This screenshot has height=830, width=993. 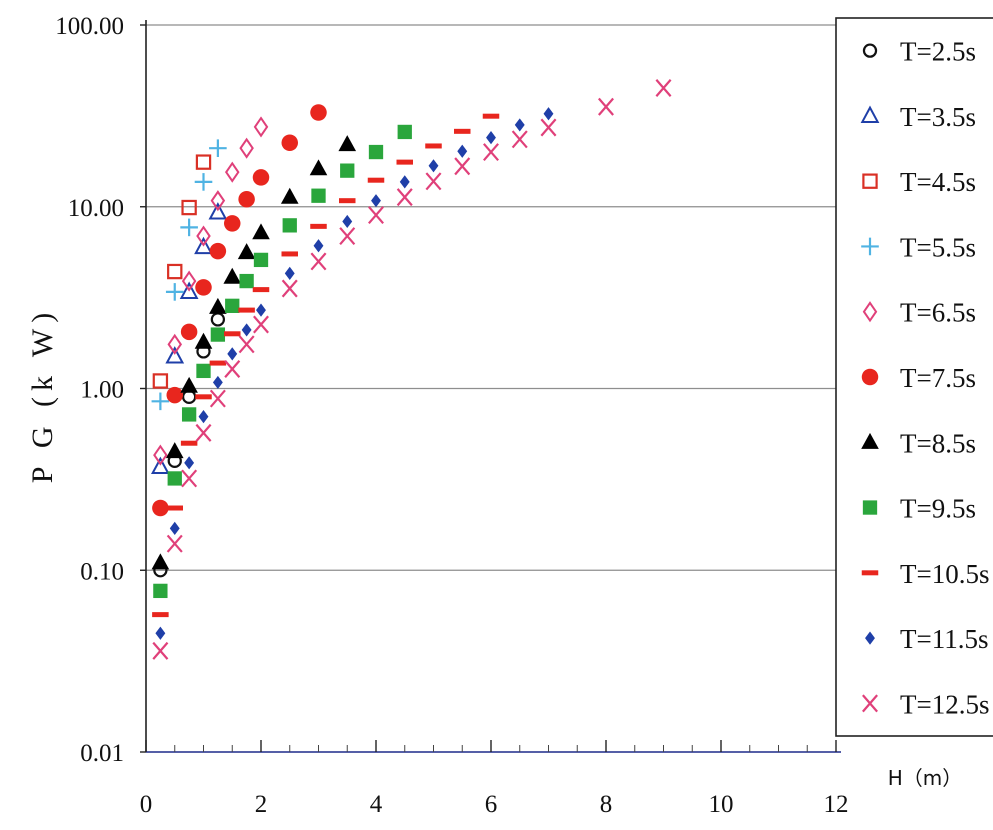 What do you see at coordinates (938, 378) in the screenshot?
I see `legend-label: T=7.5s` at bounding box center [938, 378].